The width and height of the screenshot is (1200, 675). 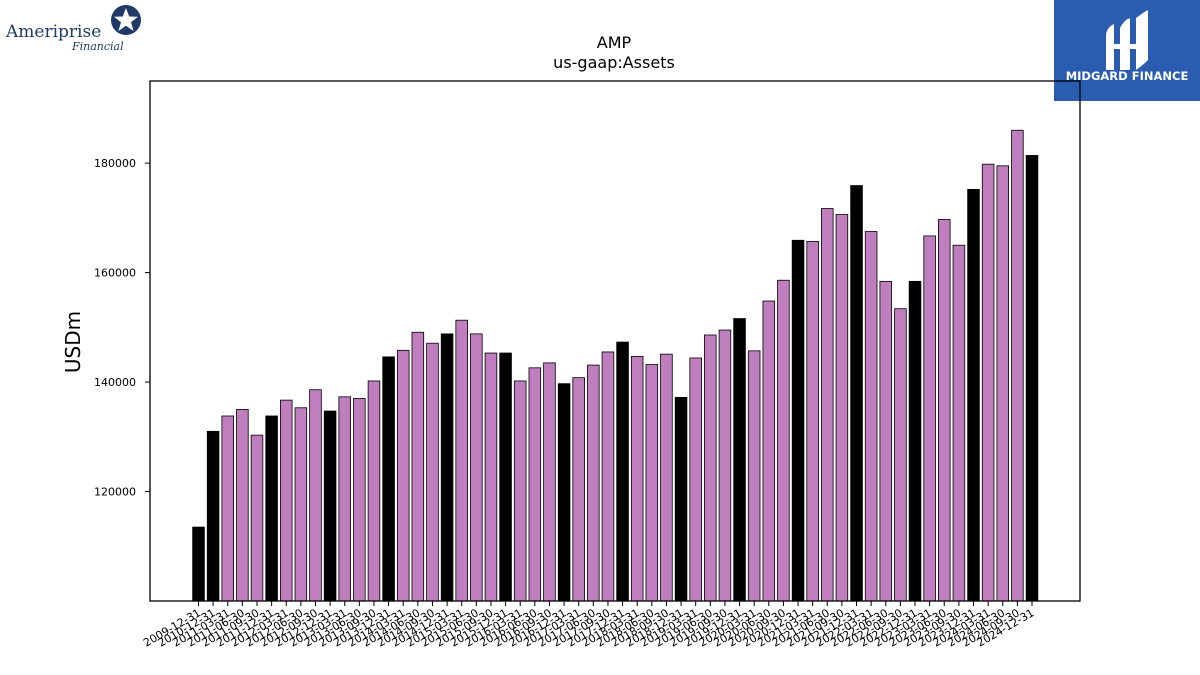 I want to click on y-axis-label: USDm, so click(x=73, y=342).